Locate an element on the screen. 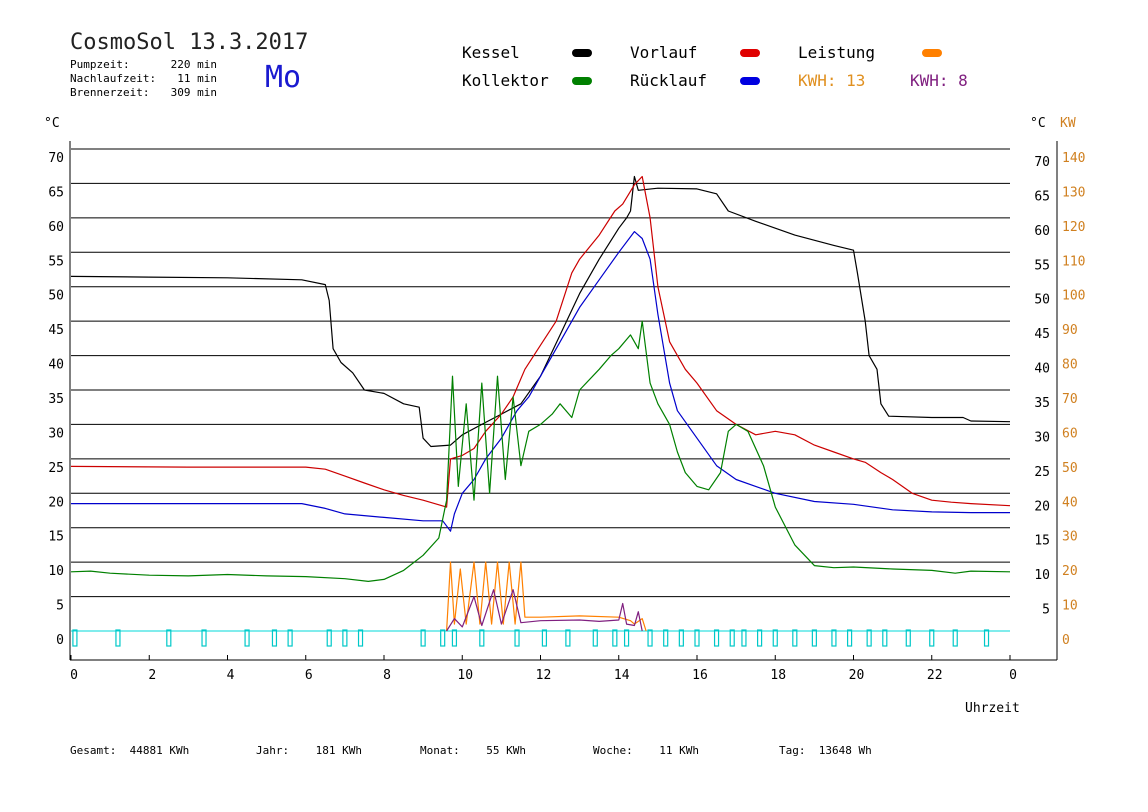 The image size is (1148, 812). y-tick-left-35: 35 is located at coordinates (56, 399).